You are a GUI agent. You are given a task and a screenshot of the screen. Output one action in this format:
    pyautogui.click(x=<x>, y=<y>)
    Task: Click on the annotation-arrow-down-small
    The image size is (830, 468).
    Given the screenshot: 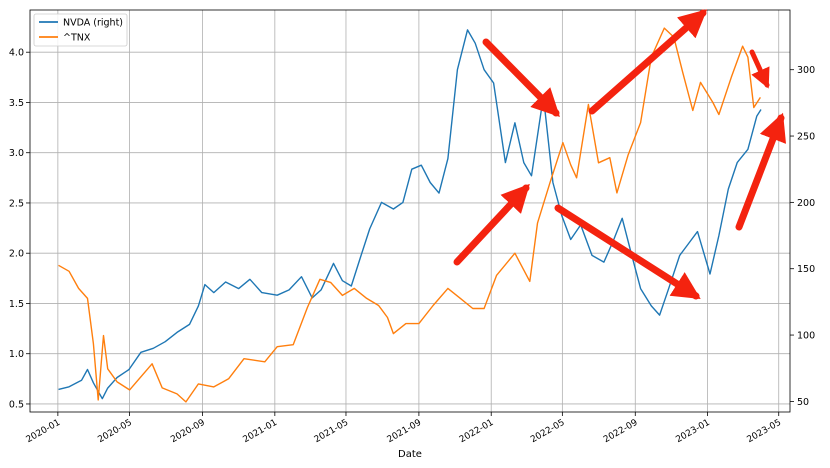 What is the action you would take?
    pyautogui.click(x=759, y=69)
    